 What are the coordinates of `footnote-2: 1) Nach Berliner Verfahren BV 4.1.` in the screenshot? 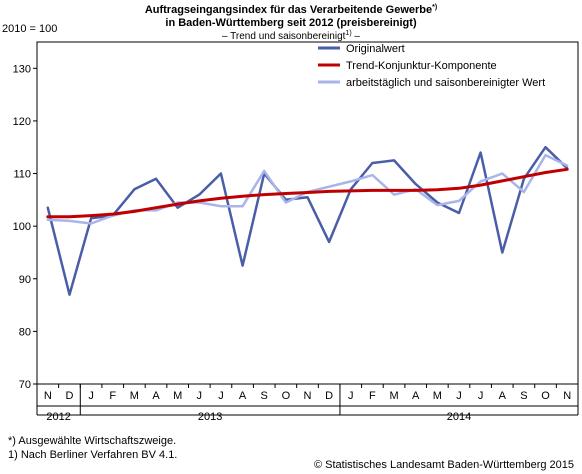 It's located at (93, 455).